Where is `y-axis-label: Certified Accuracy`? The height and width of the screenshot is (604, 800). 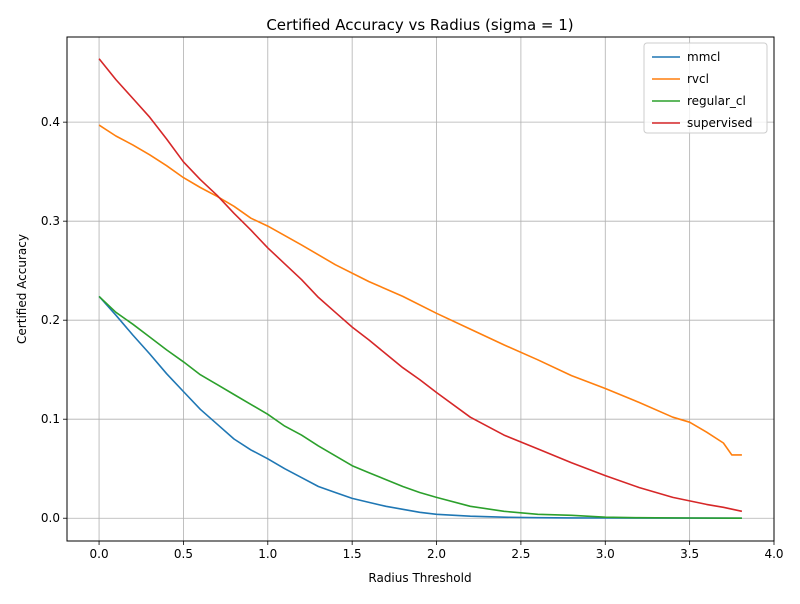 y-axis-label: Certified Accuracy is located at coordinates (22, 289).